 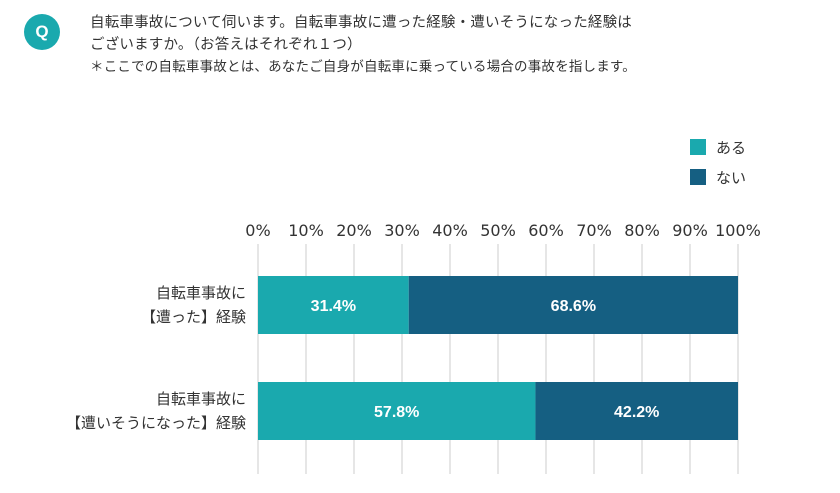 I want to click on legend-item-aru: ある, so click(x=718, y=147).